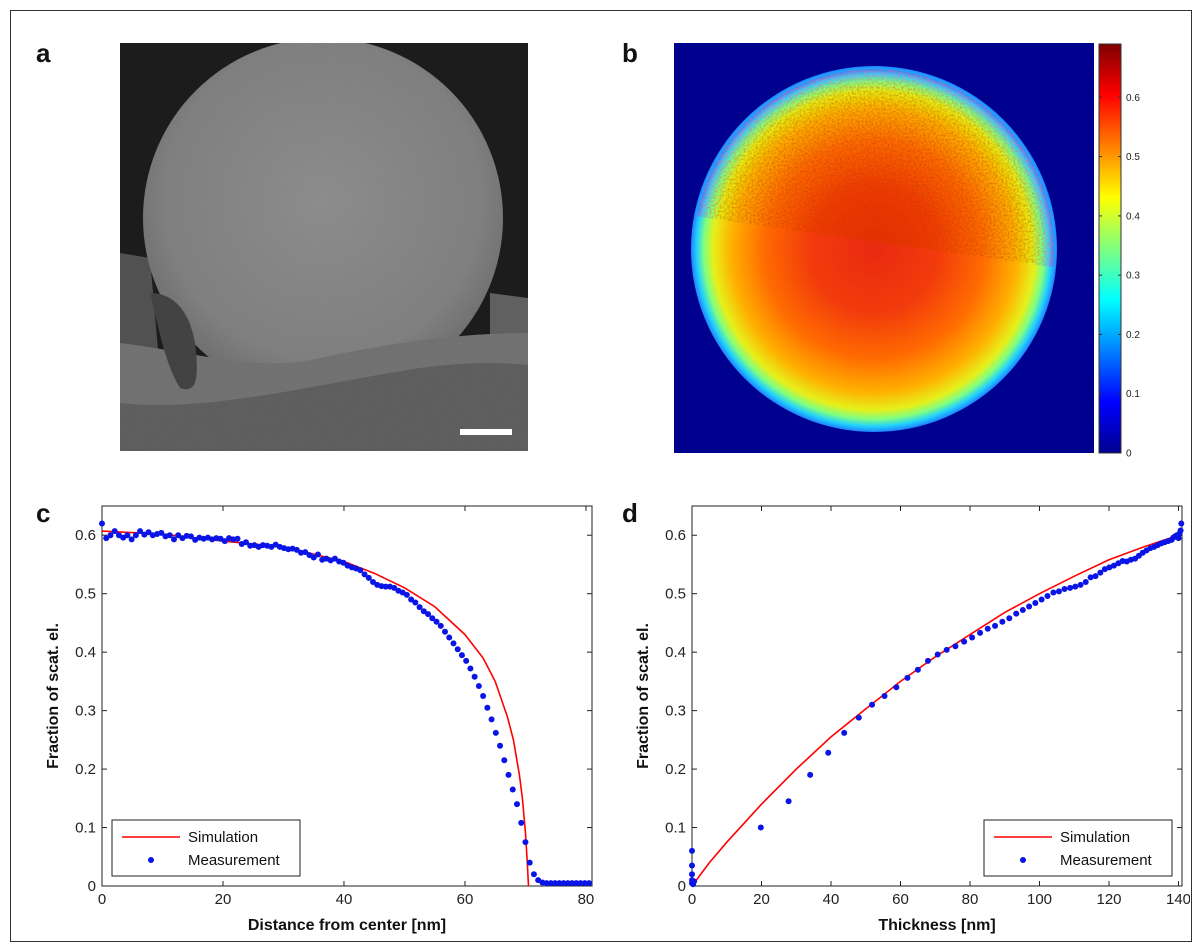 This screenshot has height=952, width=1202. I want to click on y-tick-label: 0, so click(92, 886).